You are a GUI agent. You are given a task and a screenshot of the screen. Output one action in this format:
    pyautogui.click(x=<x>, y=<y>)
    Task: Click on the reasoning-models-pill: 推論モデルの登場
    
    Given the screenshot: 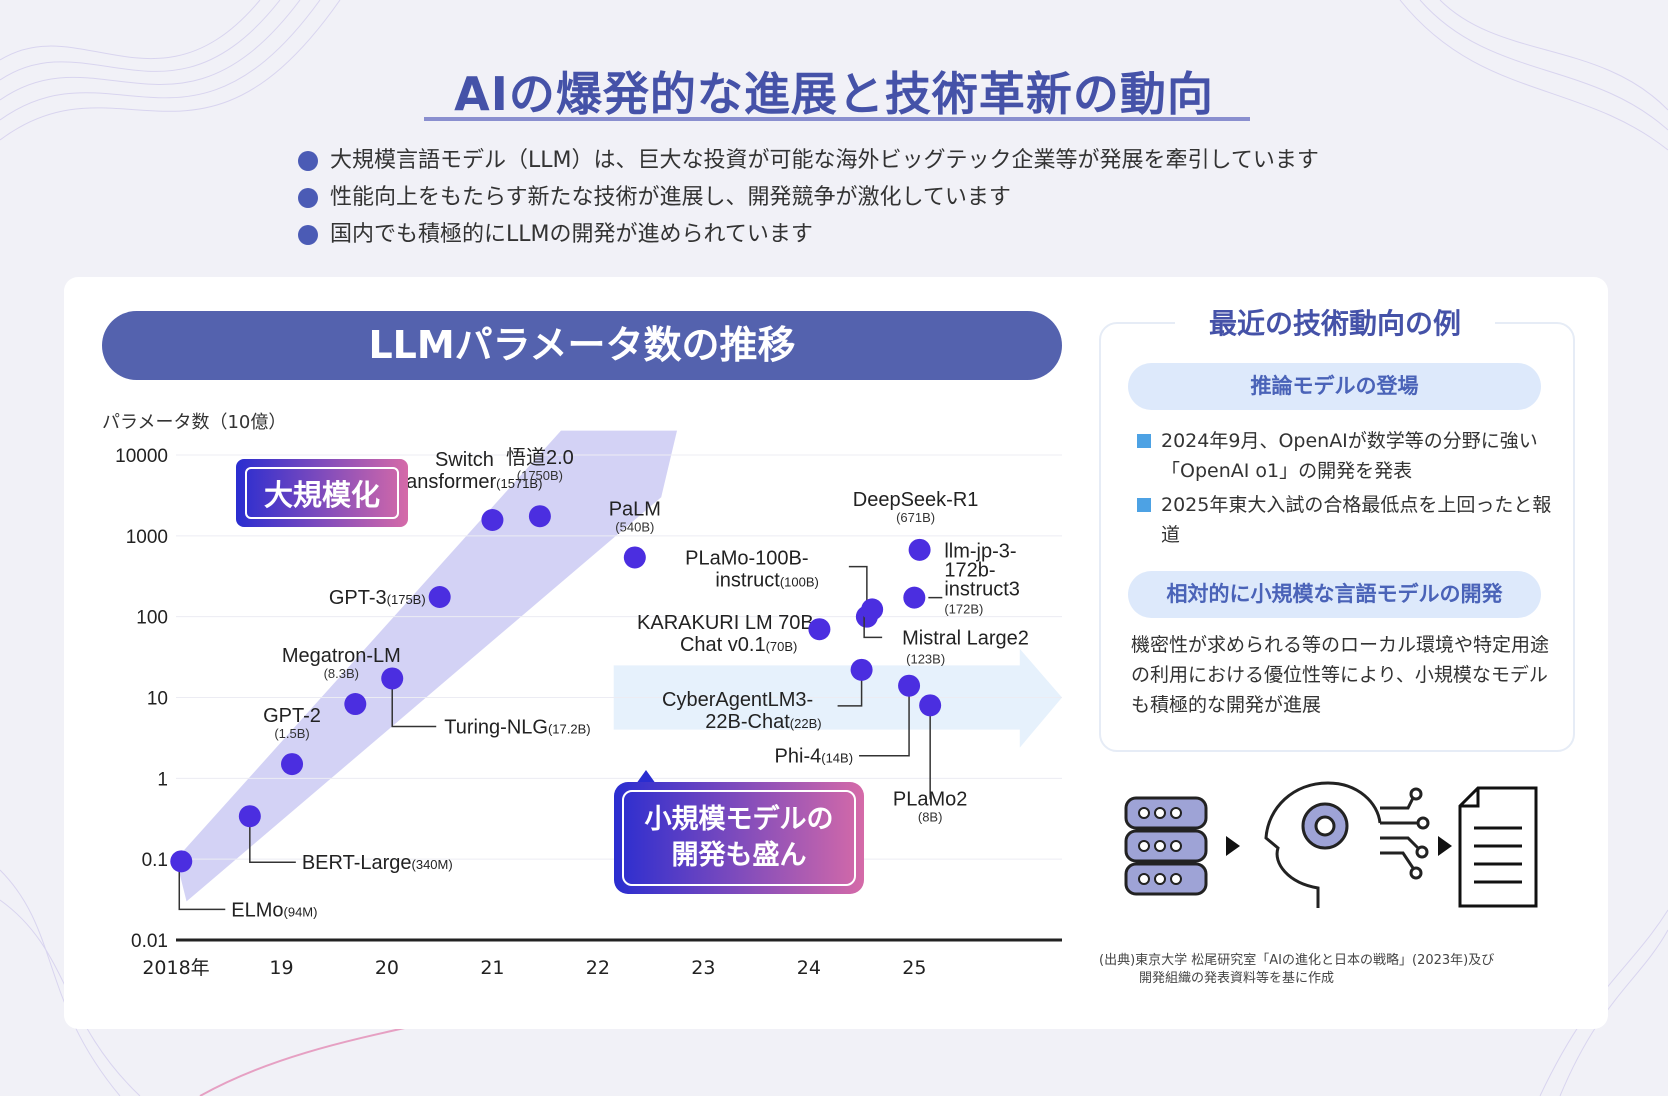 What is the action you would take?
    pyautogui.click(x=1334, y=386)
    